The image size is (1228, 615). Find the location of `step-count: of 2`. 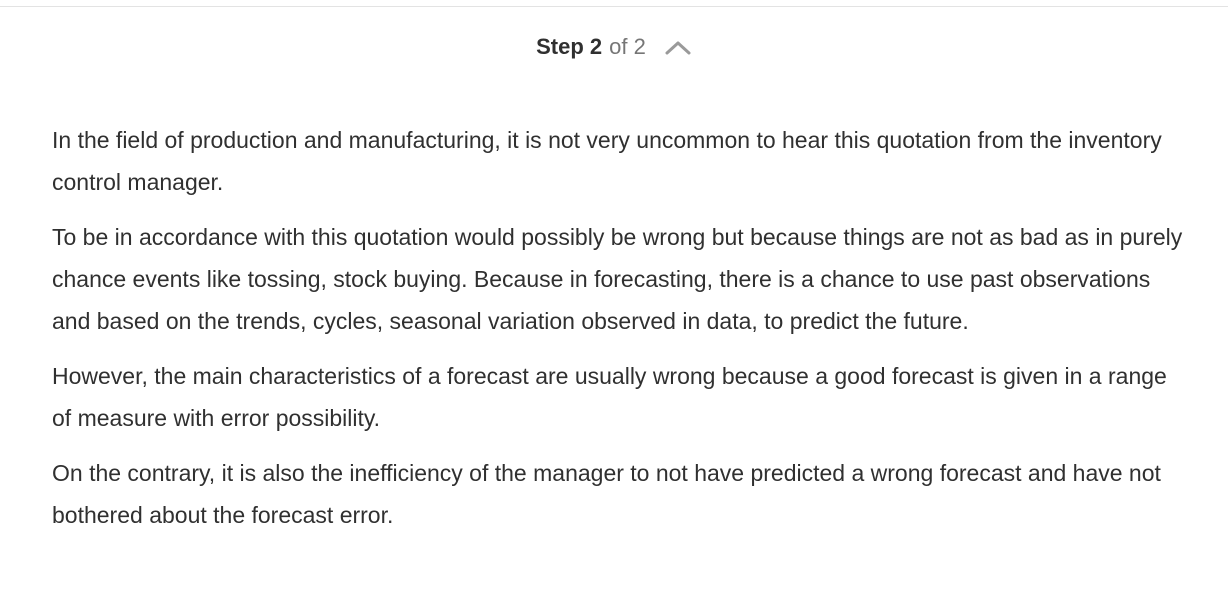

step-count: of 2 is located at coordinates (627, 46).